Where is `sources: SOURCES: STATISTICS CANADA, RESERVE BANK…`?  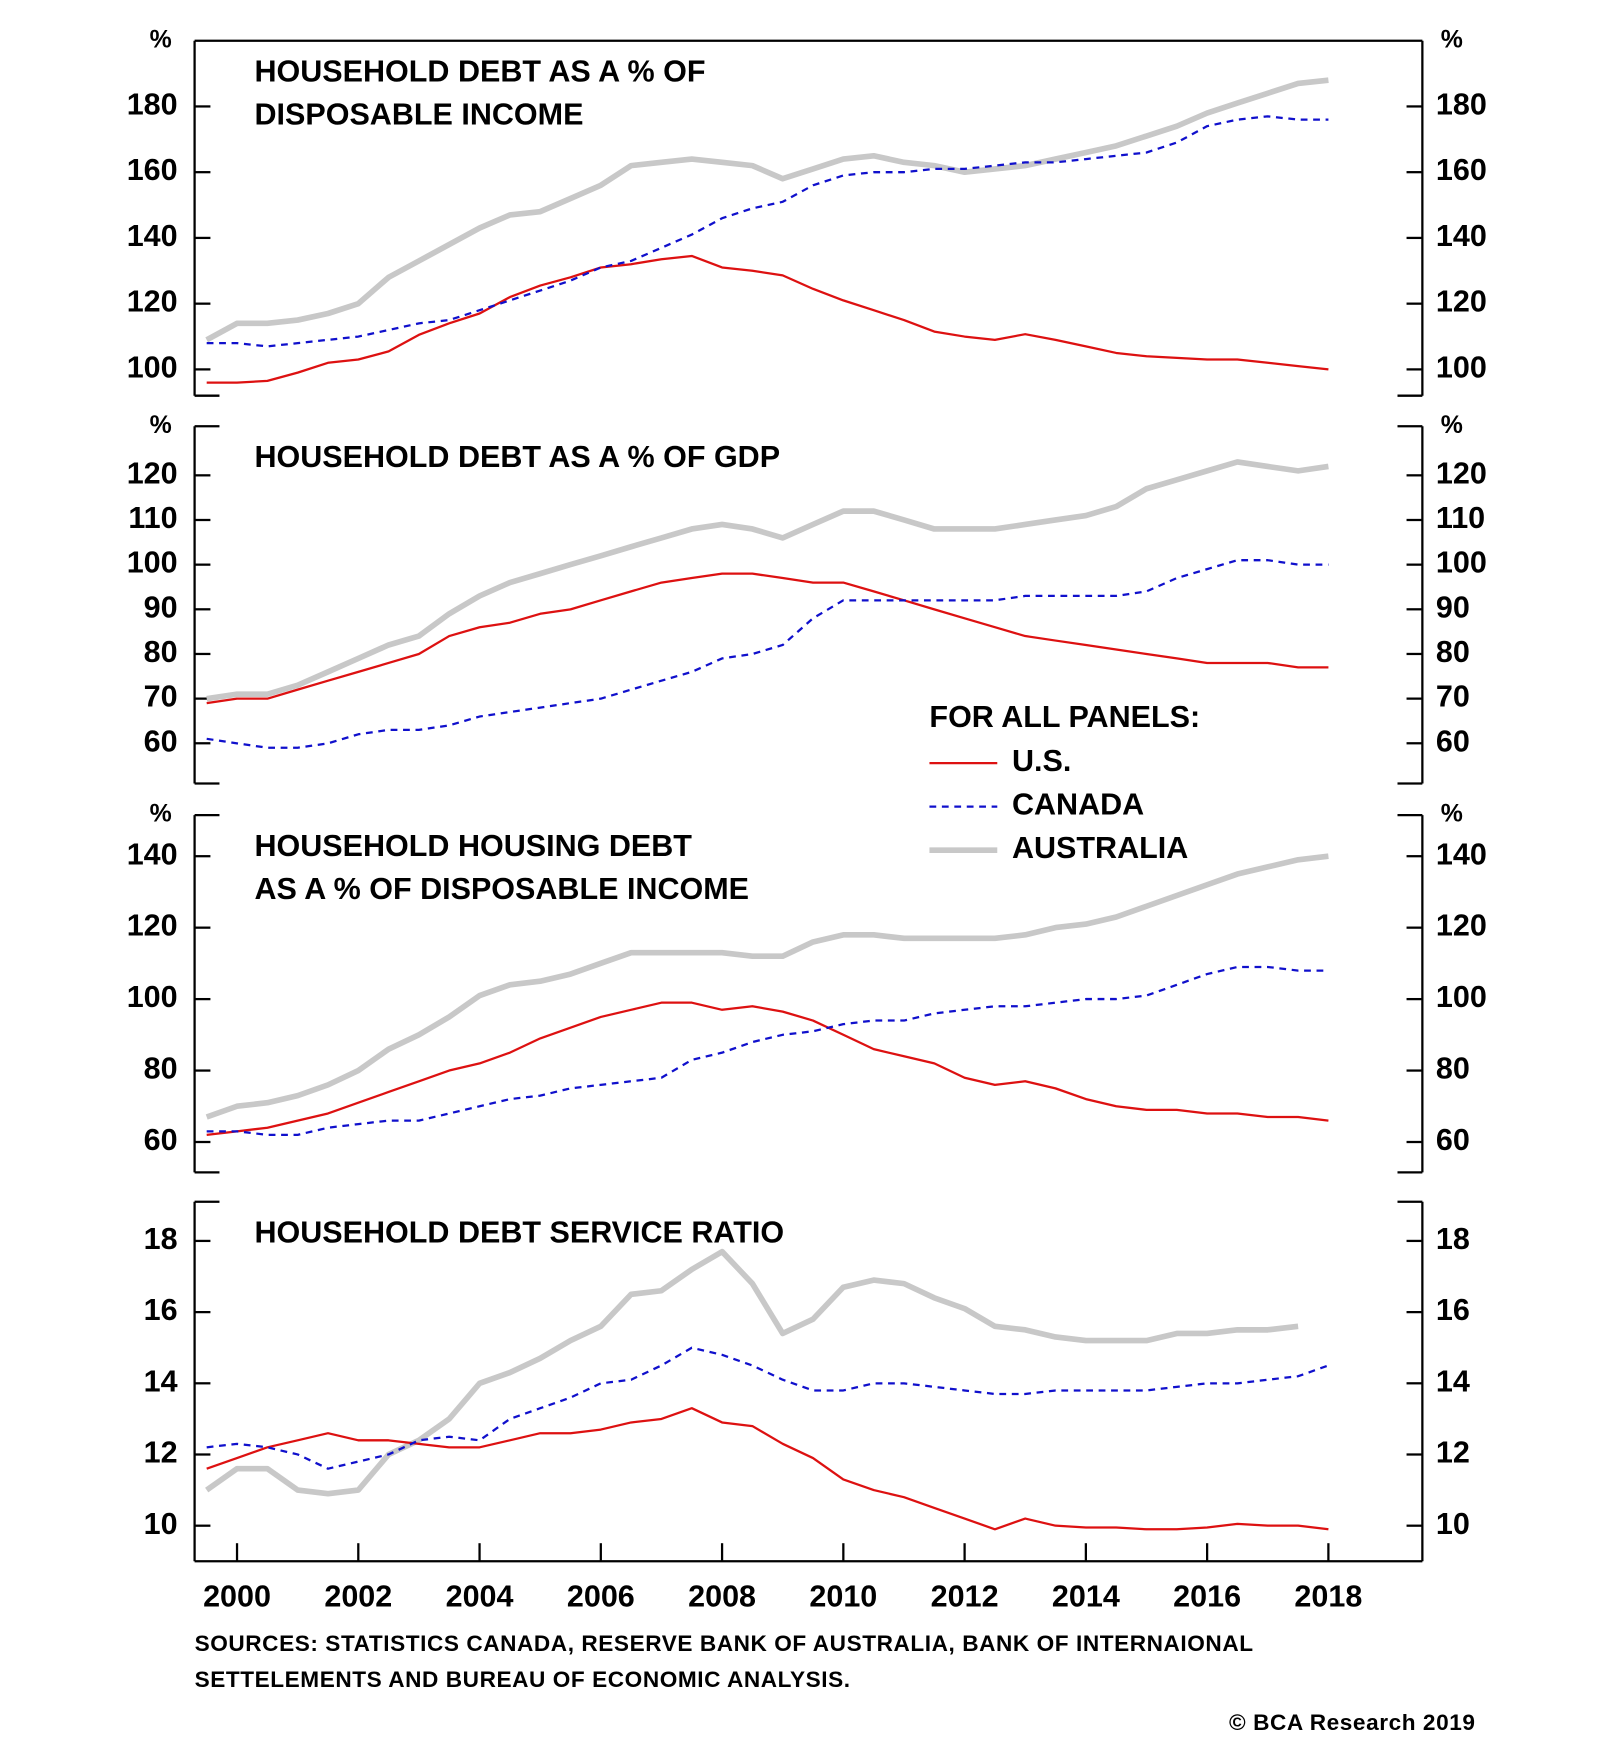 sources: SOURCES: STATISTICS CANADA, RESERVE BANK… is located at coordinates (724, 1643).